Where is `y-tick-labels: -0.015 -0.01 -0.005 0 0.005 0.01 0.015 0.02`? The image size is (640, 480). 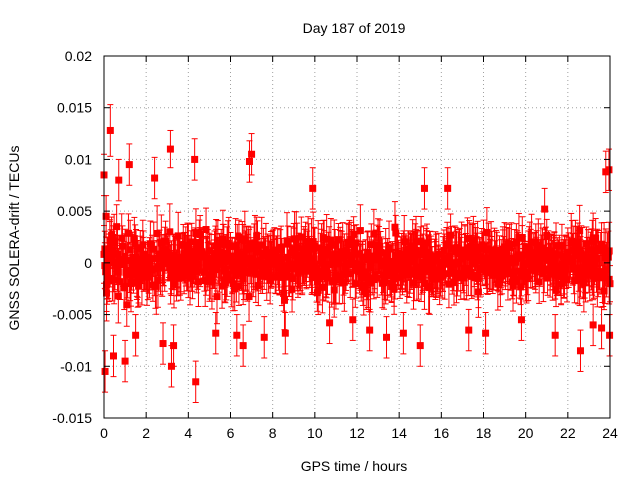 y-tick-labels: -0.015 -0.01 -0.005 0 0.005 0.01 0.015 0.02 is located at coordinates (72, 237).